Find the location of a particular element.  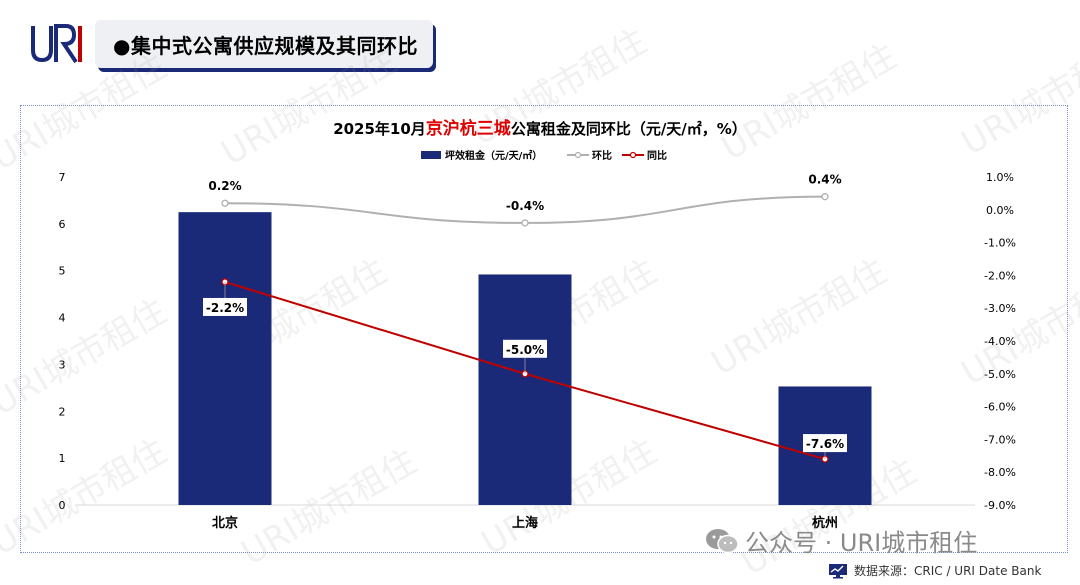

section-title: ●集中式公寓供应规模及其同环比 is located at coordinates (264, 44).